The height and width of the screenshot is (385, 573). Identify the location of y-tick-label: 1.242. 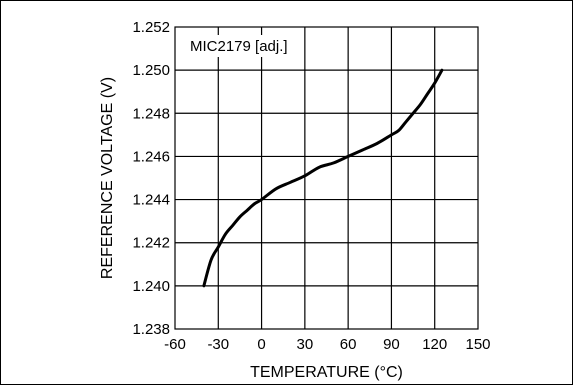
(151, 243).